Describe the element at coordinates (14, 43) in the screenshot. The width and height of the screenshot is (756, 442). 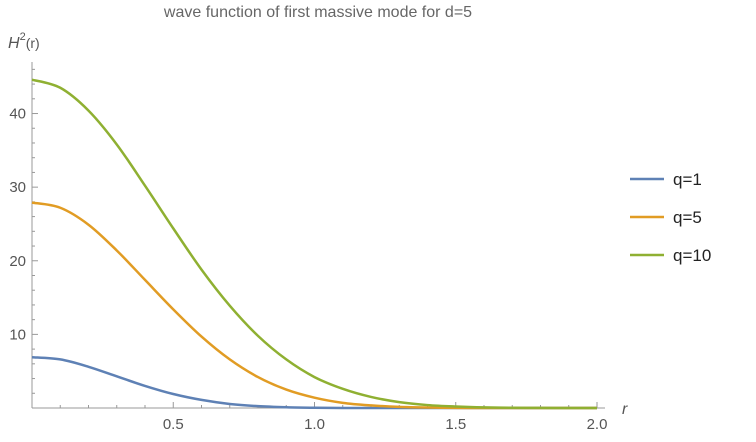
I see `y-axis-label-base: H` at that location.